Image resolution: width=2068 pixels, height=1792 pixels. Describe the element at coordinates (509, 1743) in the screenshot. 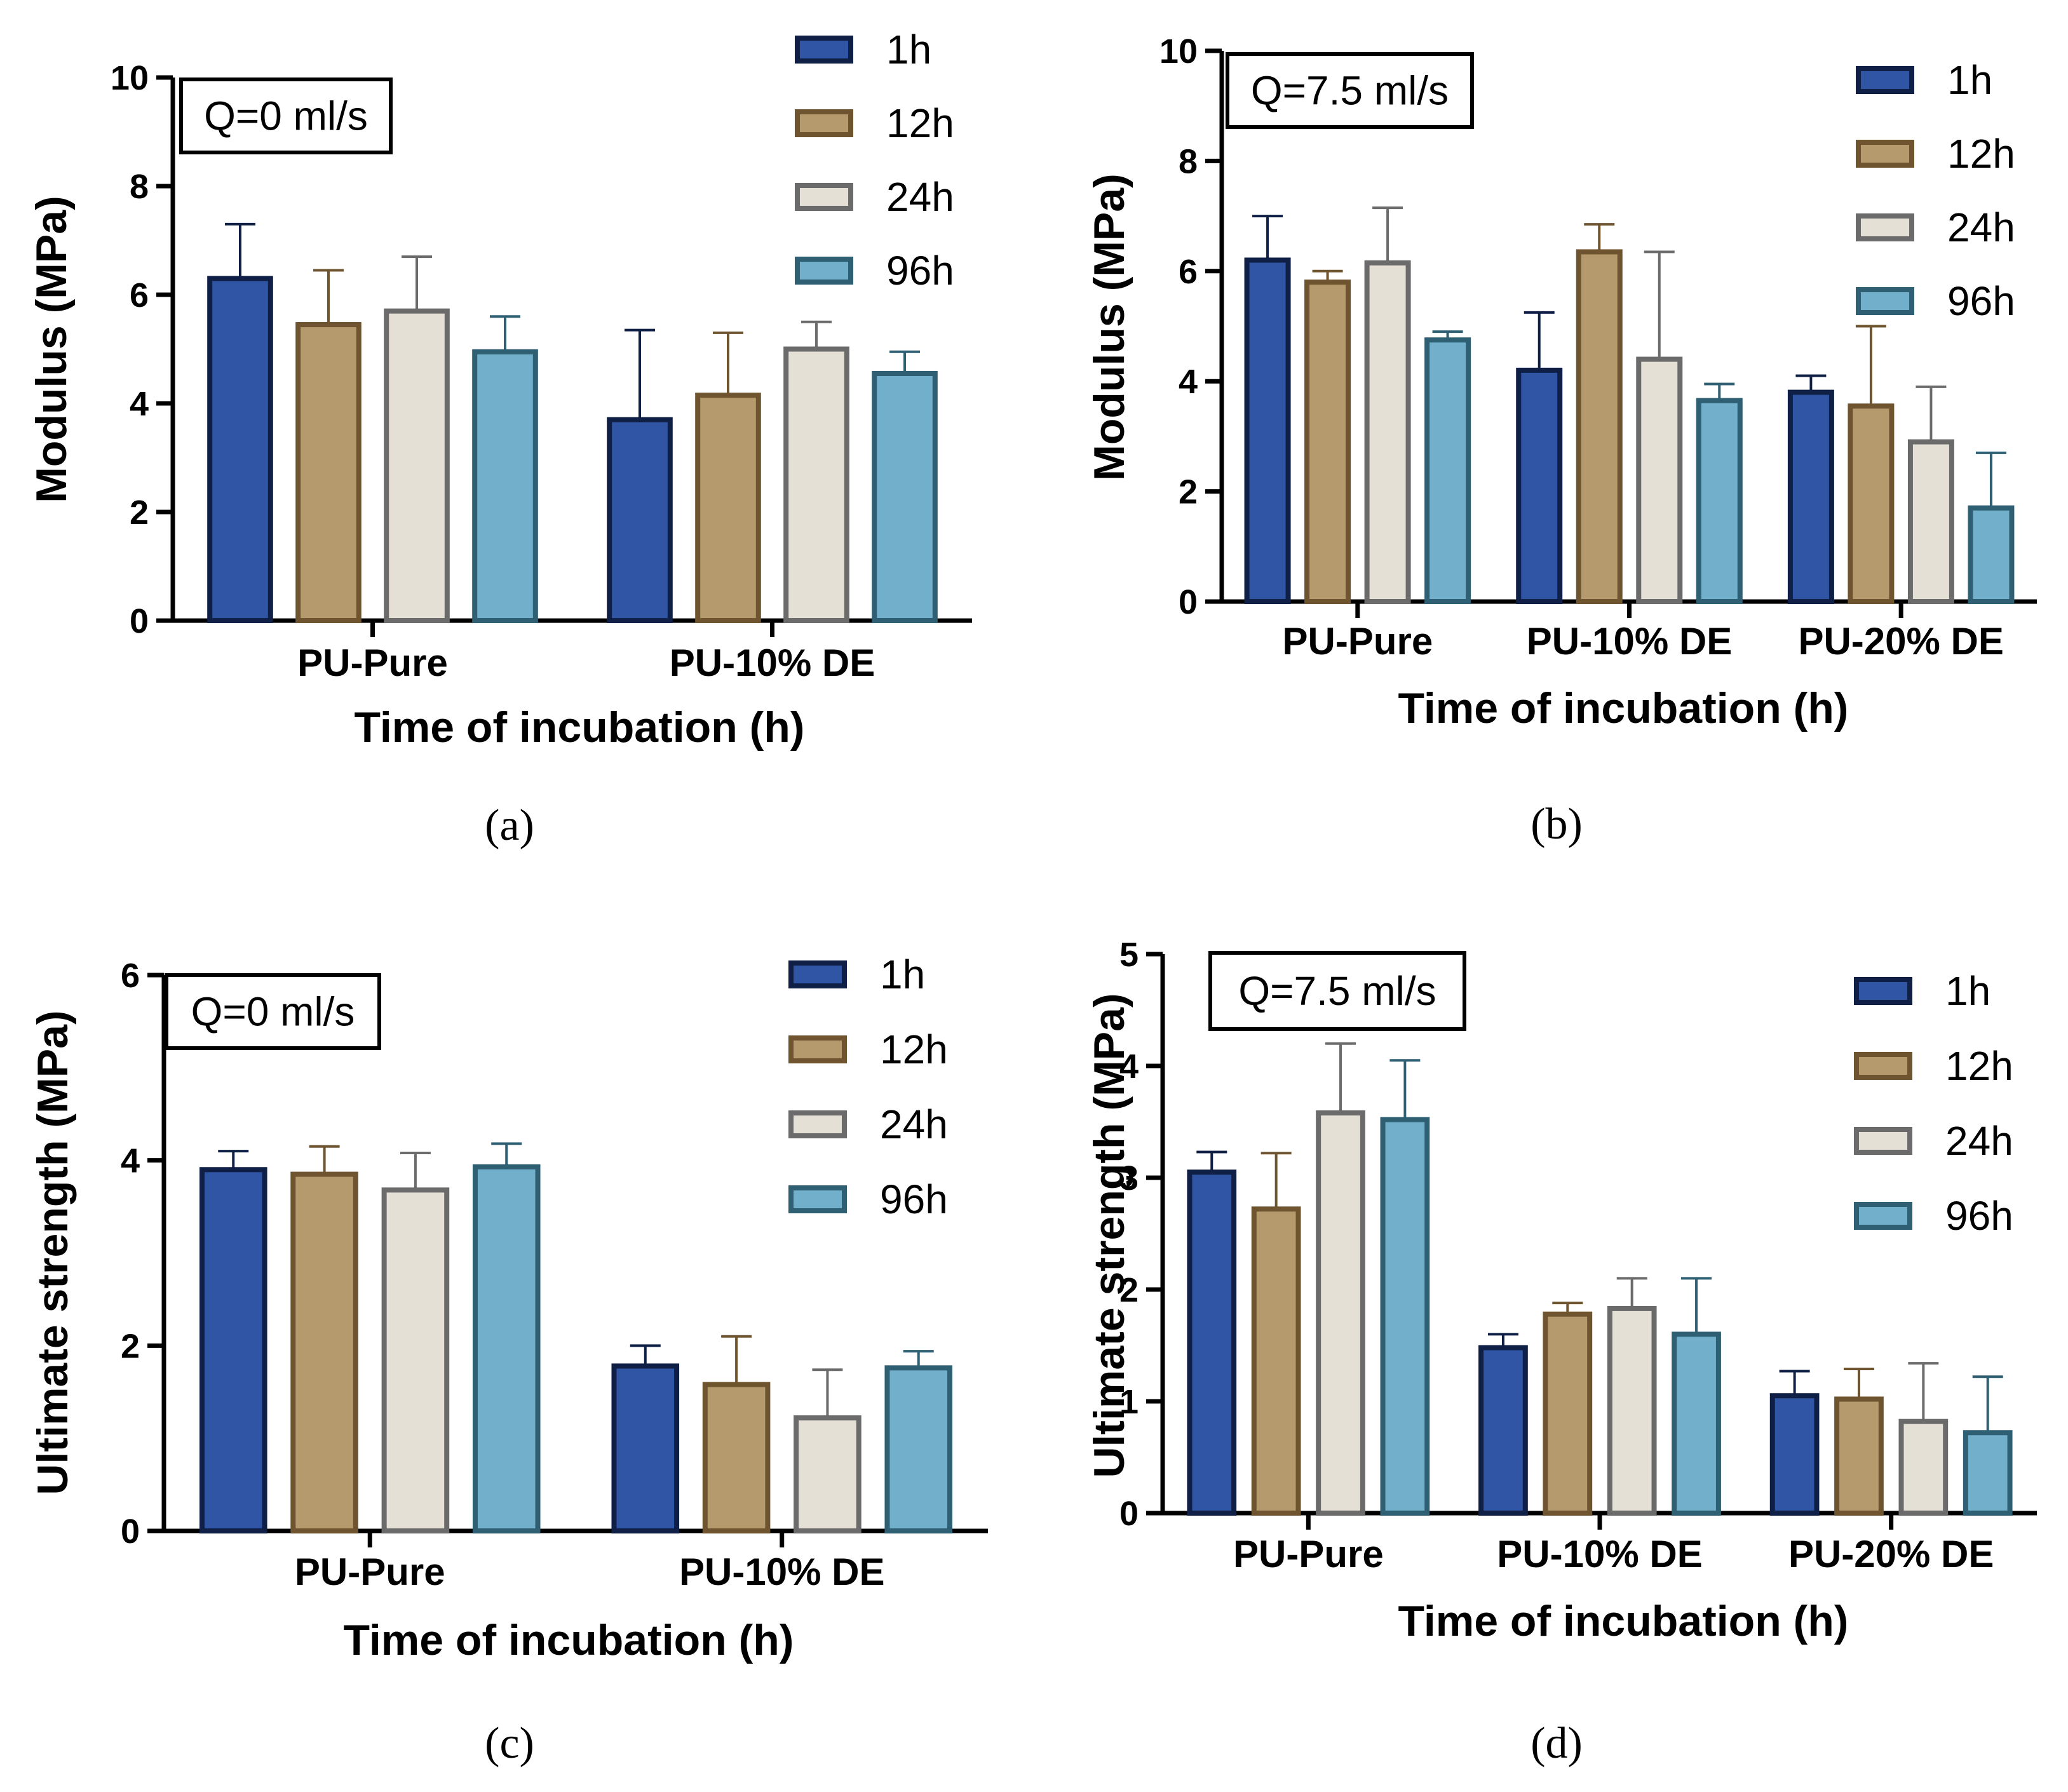

I see `panel-label: (c)` at that location.